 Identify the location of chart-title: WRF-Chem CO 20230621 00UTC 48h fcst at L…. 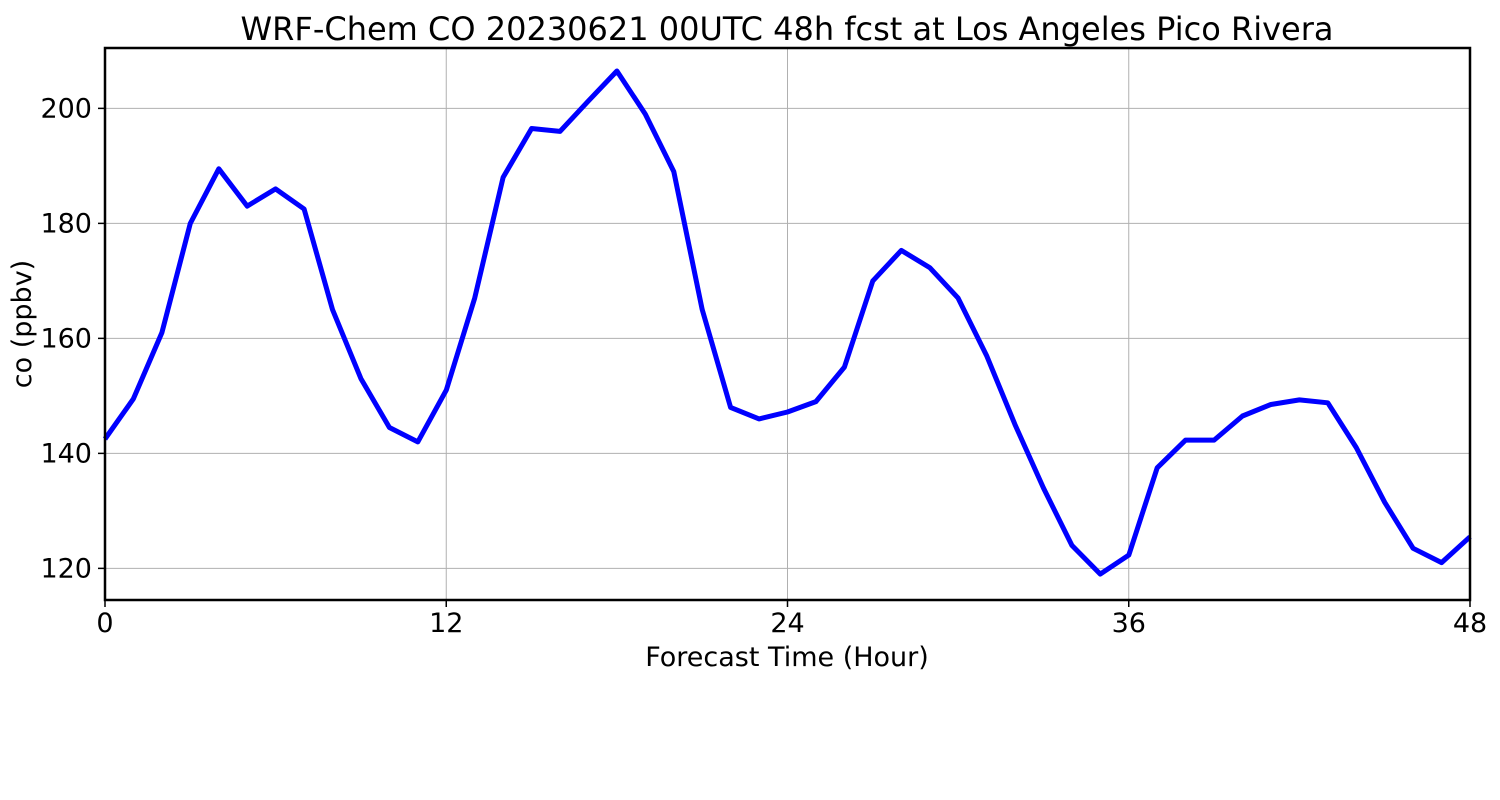
(787, 29).